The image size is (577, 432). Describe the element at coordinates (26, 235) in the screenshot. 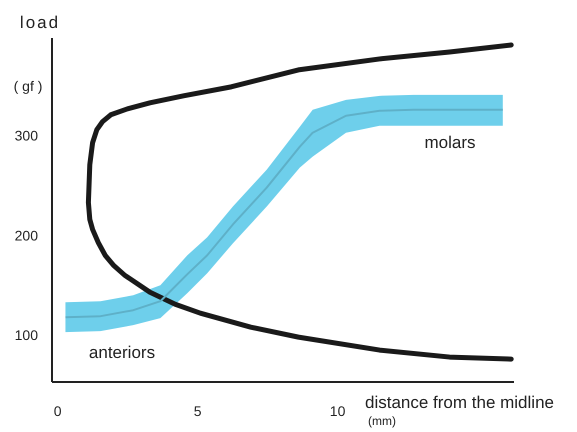

I see `y-tick-label: 200` at that location.